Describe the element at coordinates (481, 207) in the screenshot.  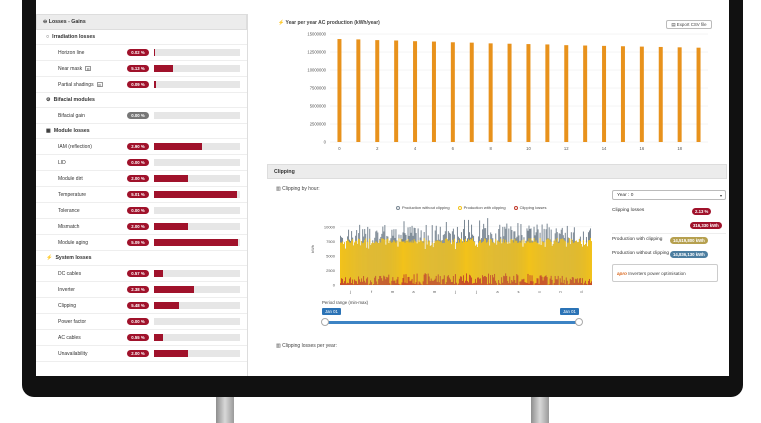
I see `legend-item: Production with clipping` at that location.